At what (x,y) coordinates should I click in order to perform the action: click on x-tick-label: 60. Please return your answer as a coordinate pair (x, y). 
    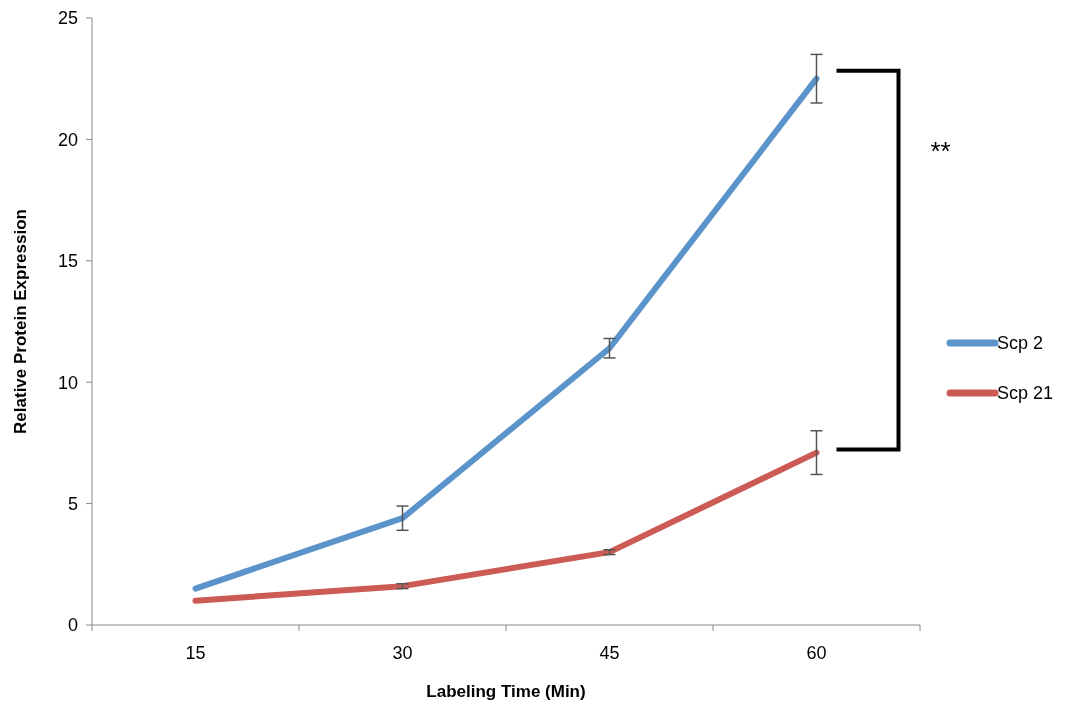
    Looking at the image, I should click on (816, 653).